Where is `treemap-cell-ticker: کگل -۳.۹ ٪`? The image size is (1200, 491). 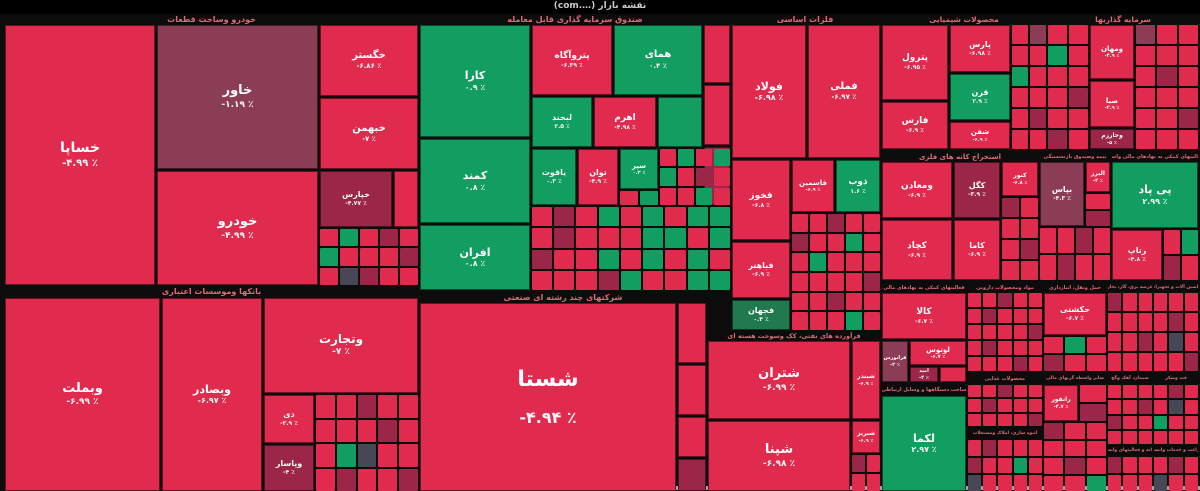 treemap-cell-ticker: کگل -۳.۹ ٪ is located at coordinates (977, 190).